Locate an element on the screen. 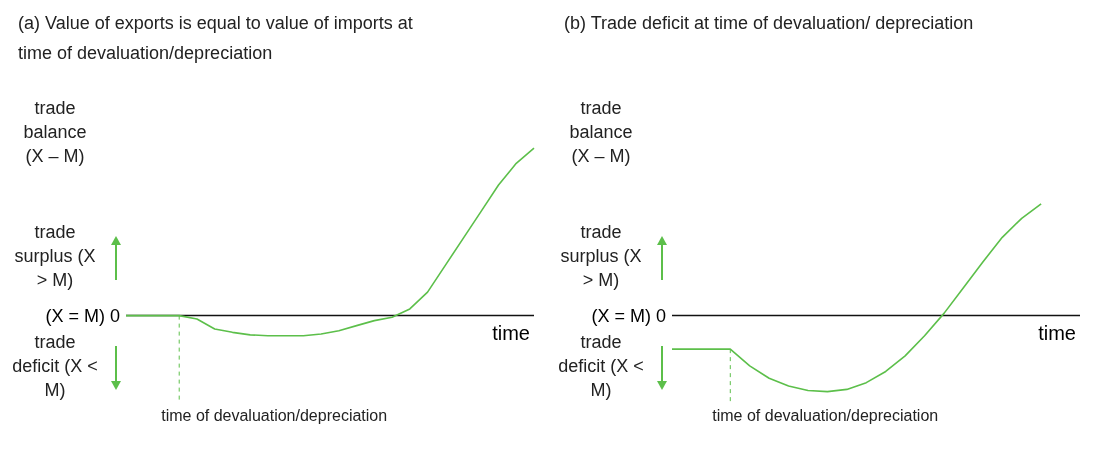  chart-title: (a) Value of exports is equal to value of imports at time of devaluation/depreciation is located at coordinates (216, 38).